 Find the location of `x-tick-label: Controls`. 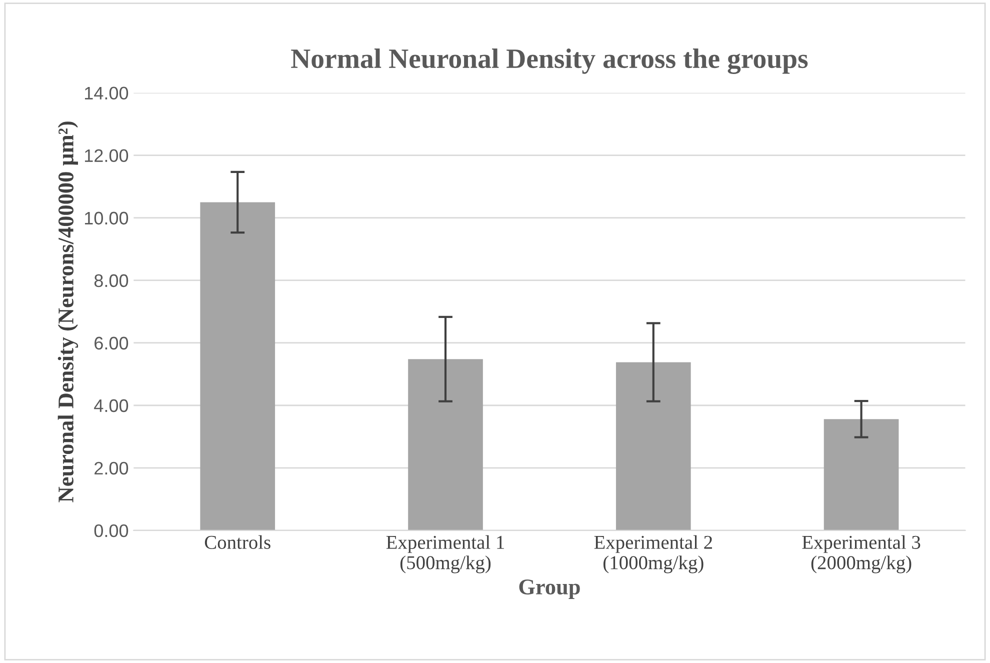

x-tick-label: Controls is located at coordinates (237, 542).